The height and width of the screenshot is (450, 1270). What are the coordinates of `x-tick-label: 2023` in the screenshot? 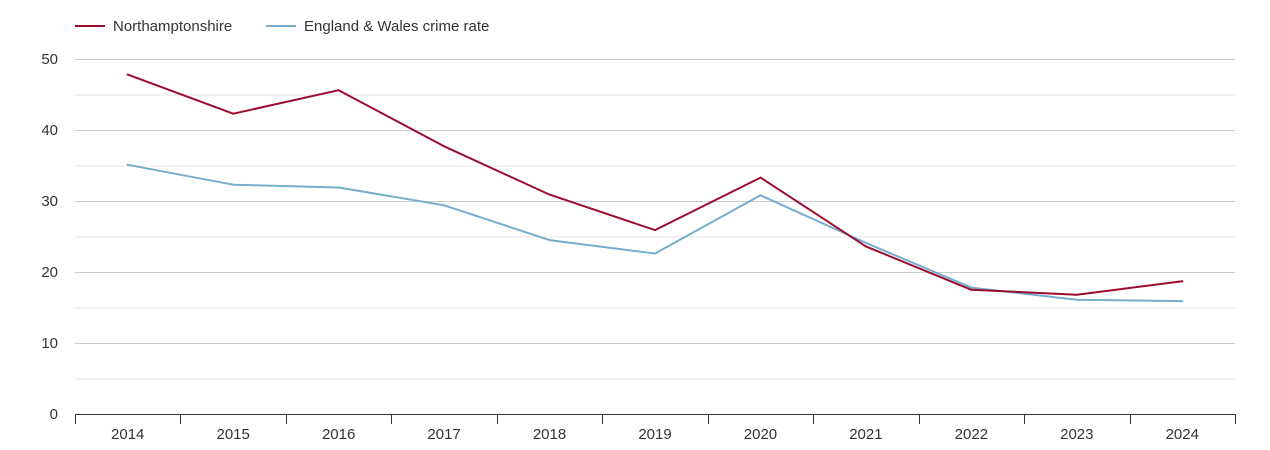 It's located at (1076, 434).